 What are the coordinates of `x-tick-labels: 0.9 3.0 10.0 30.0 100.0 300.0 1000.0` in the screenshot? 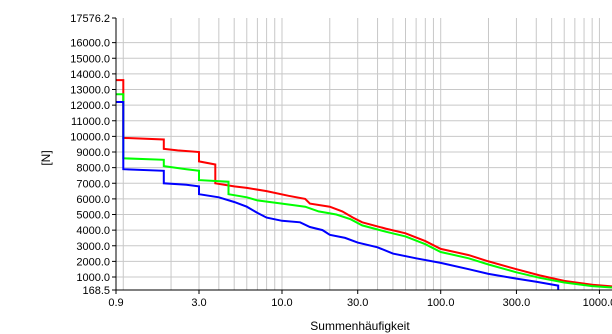 It's located at (360, 299).